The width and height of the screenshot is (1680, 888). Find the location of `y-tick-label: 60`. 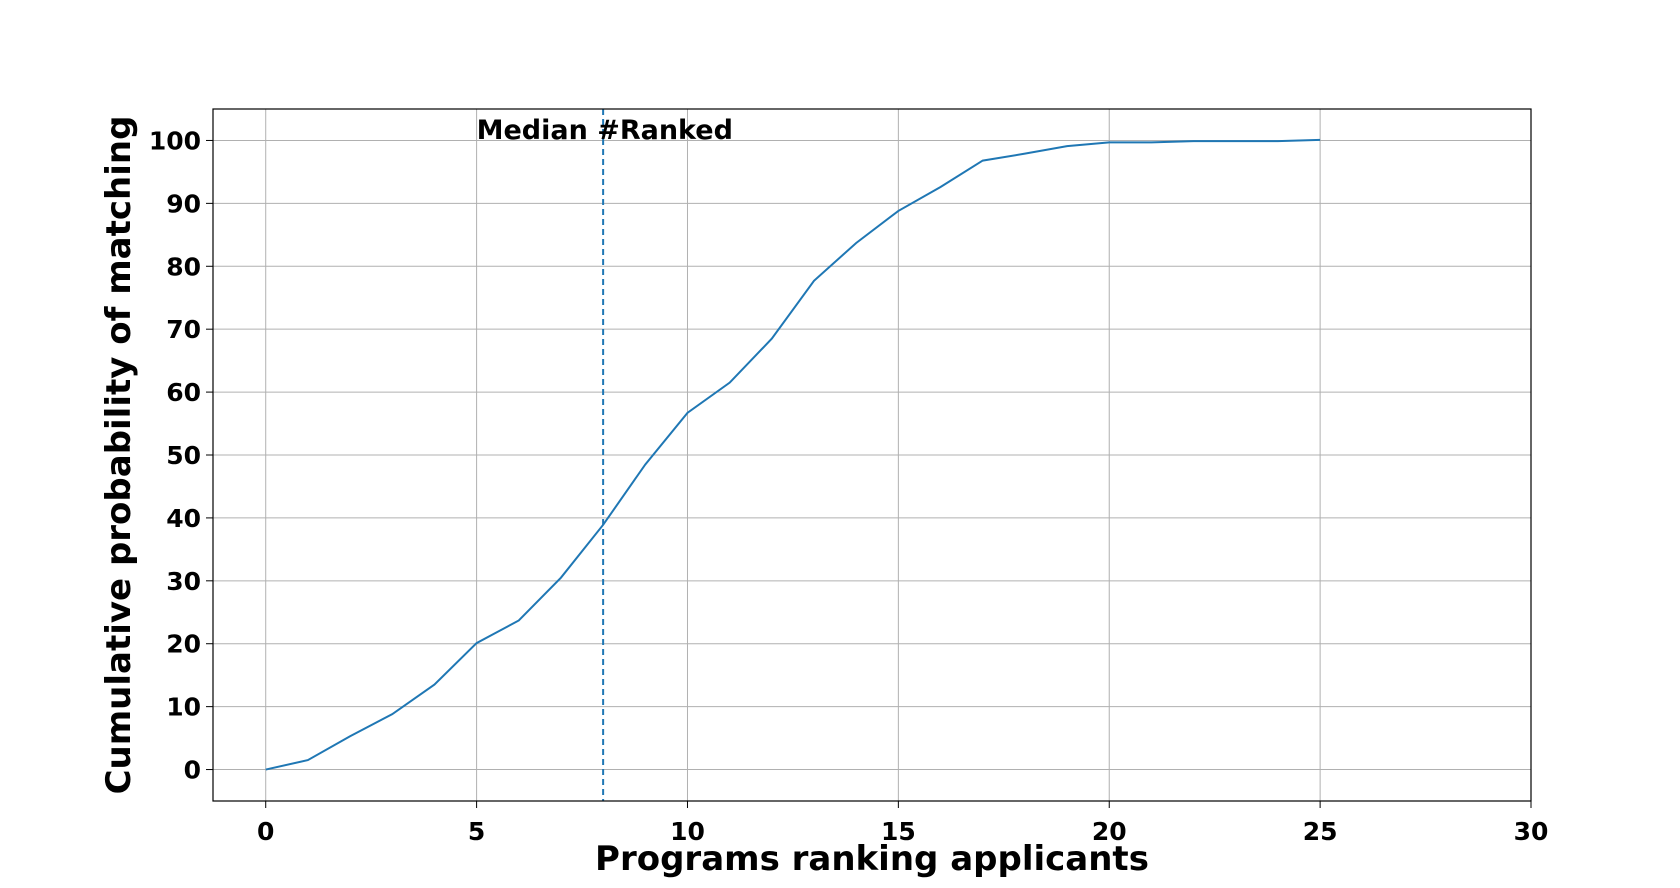

y-tick-label: 60 is located at coordinates (183, 392).